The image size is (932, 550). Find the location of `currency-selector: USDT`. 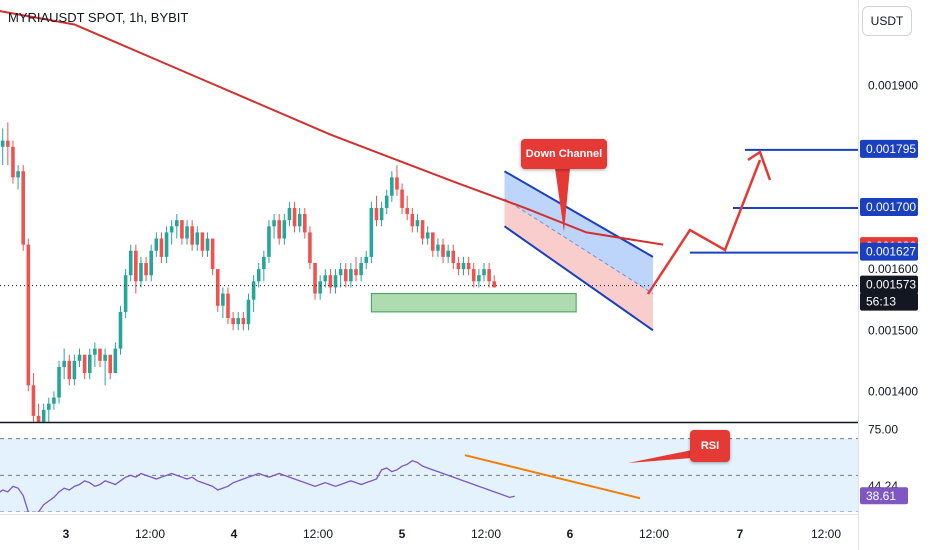

currency-selector: USDT is located at coordinates (887, 21).